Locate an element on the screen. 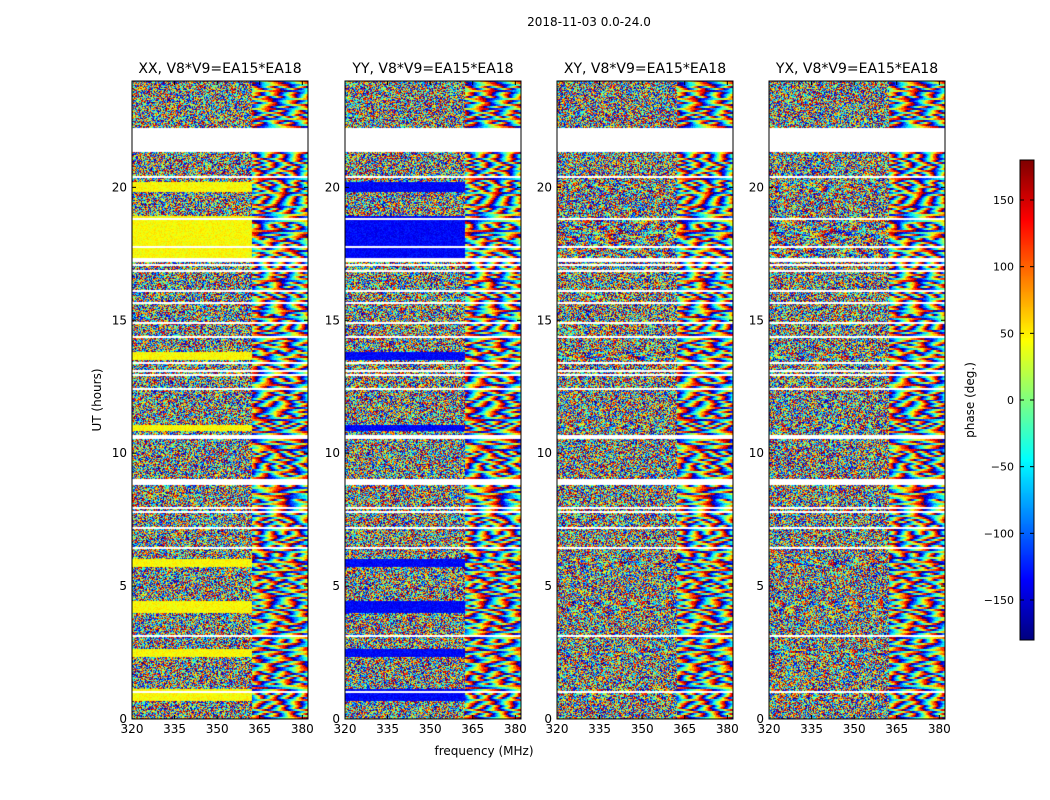 Image resolution: width=1050 pixels, height=800 pixels. panel-4-frame is located at coordinates (857, 400).